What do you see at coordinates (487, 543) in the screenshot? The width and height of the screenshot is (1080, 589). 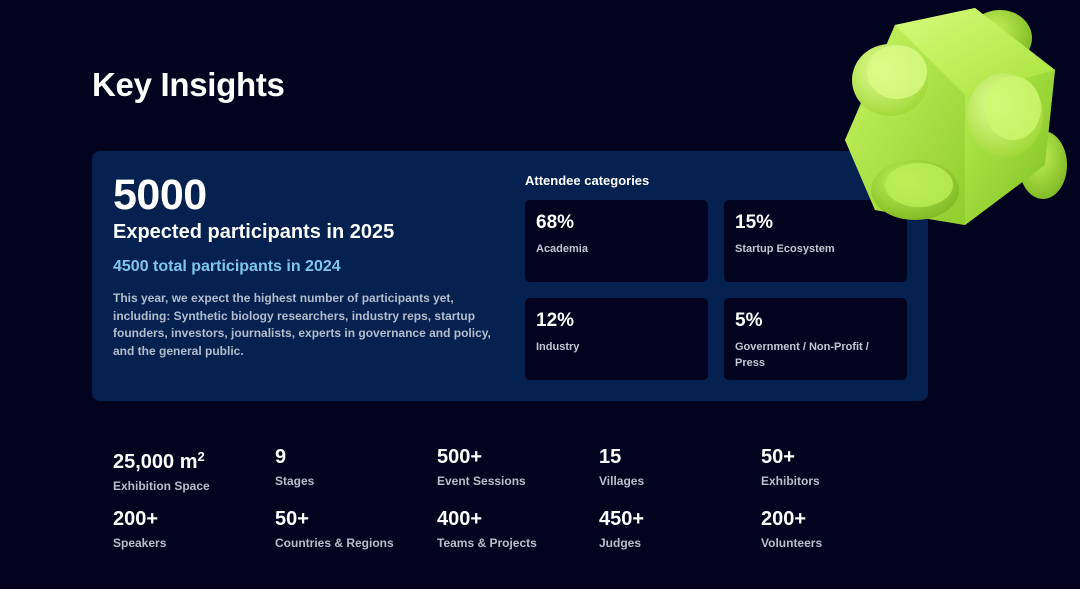 I see `stat-label: Teams & Projects` at bounding box center [487, 543].